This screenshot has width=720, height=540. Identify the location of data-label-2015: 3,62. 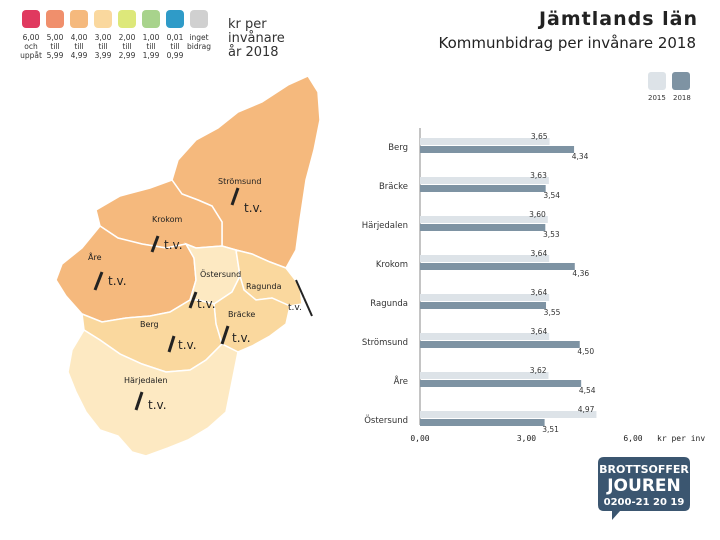
(538, 370).